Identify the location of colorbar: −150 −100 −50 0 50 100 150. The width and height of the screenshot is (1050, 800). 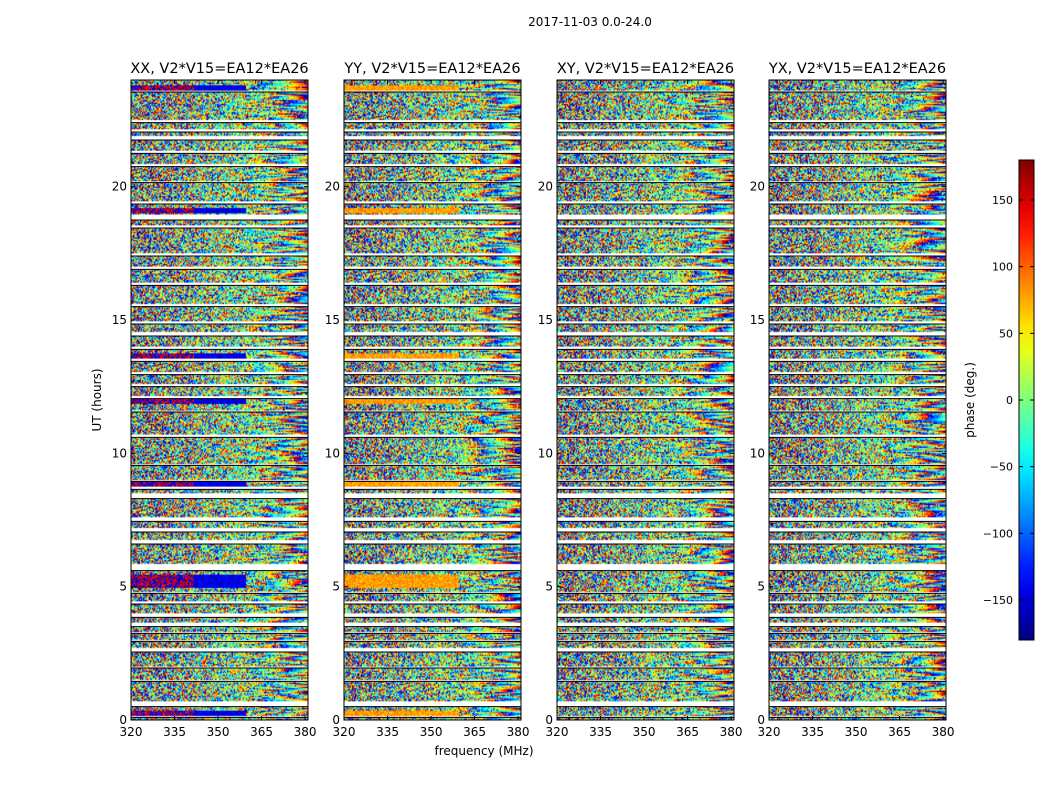
(1009, 400).